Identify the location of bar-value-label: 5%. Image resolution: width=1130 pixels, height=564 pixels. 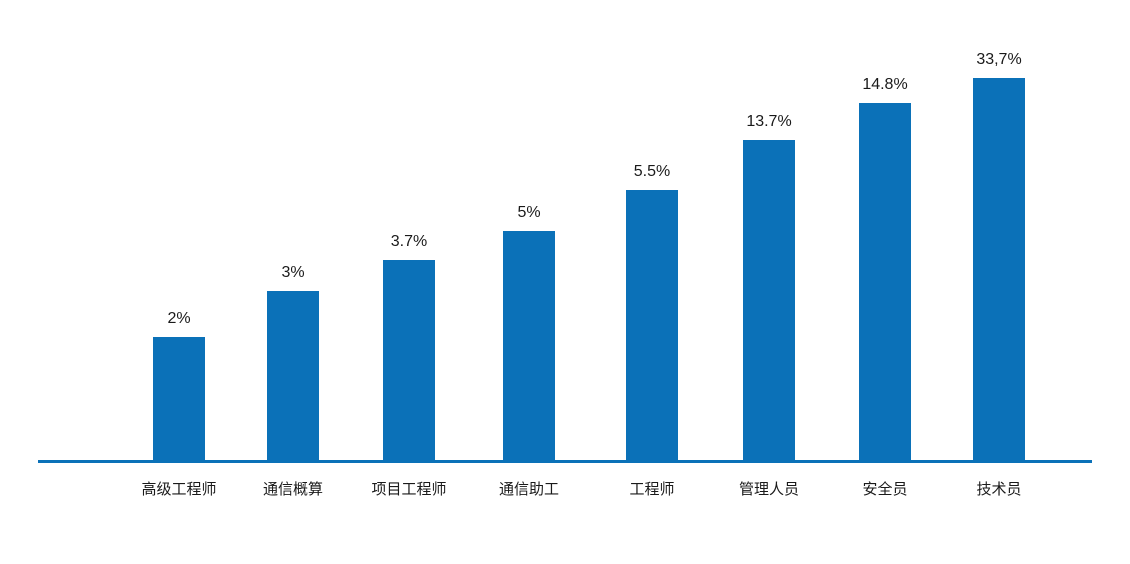
(529, 212).